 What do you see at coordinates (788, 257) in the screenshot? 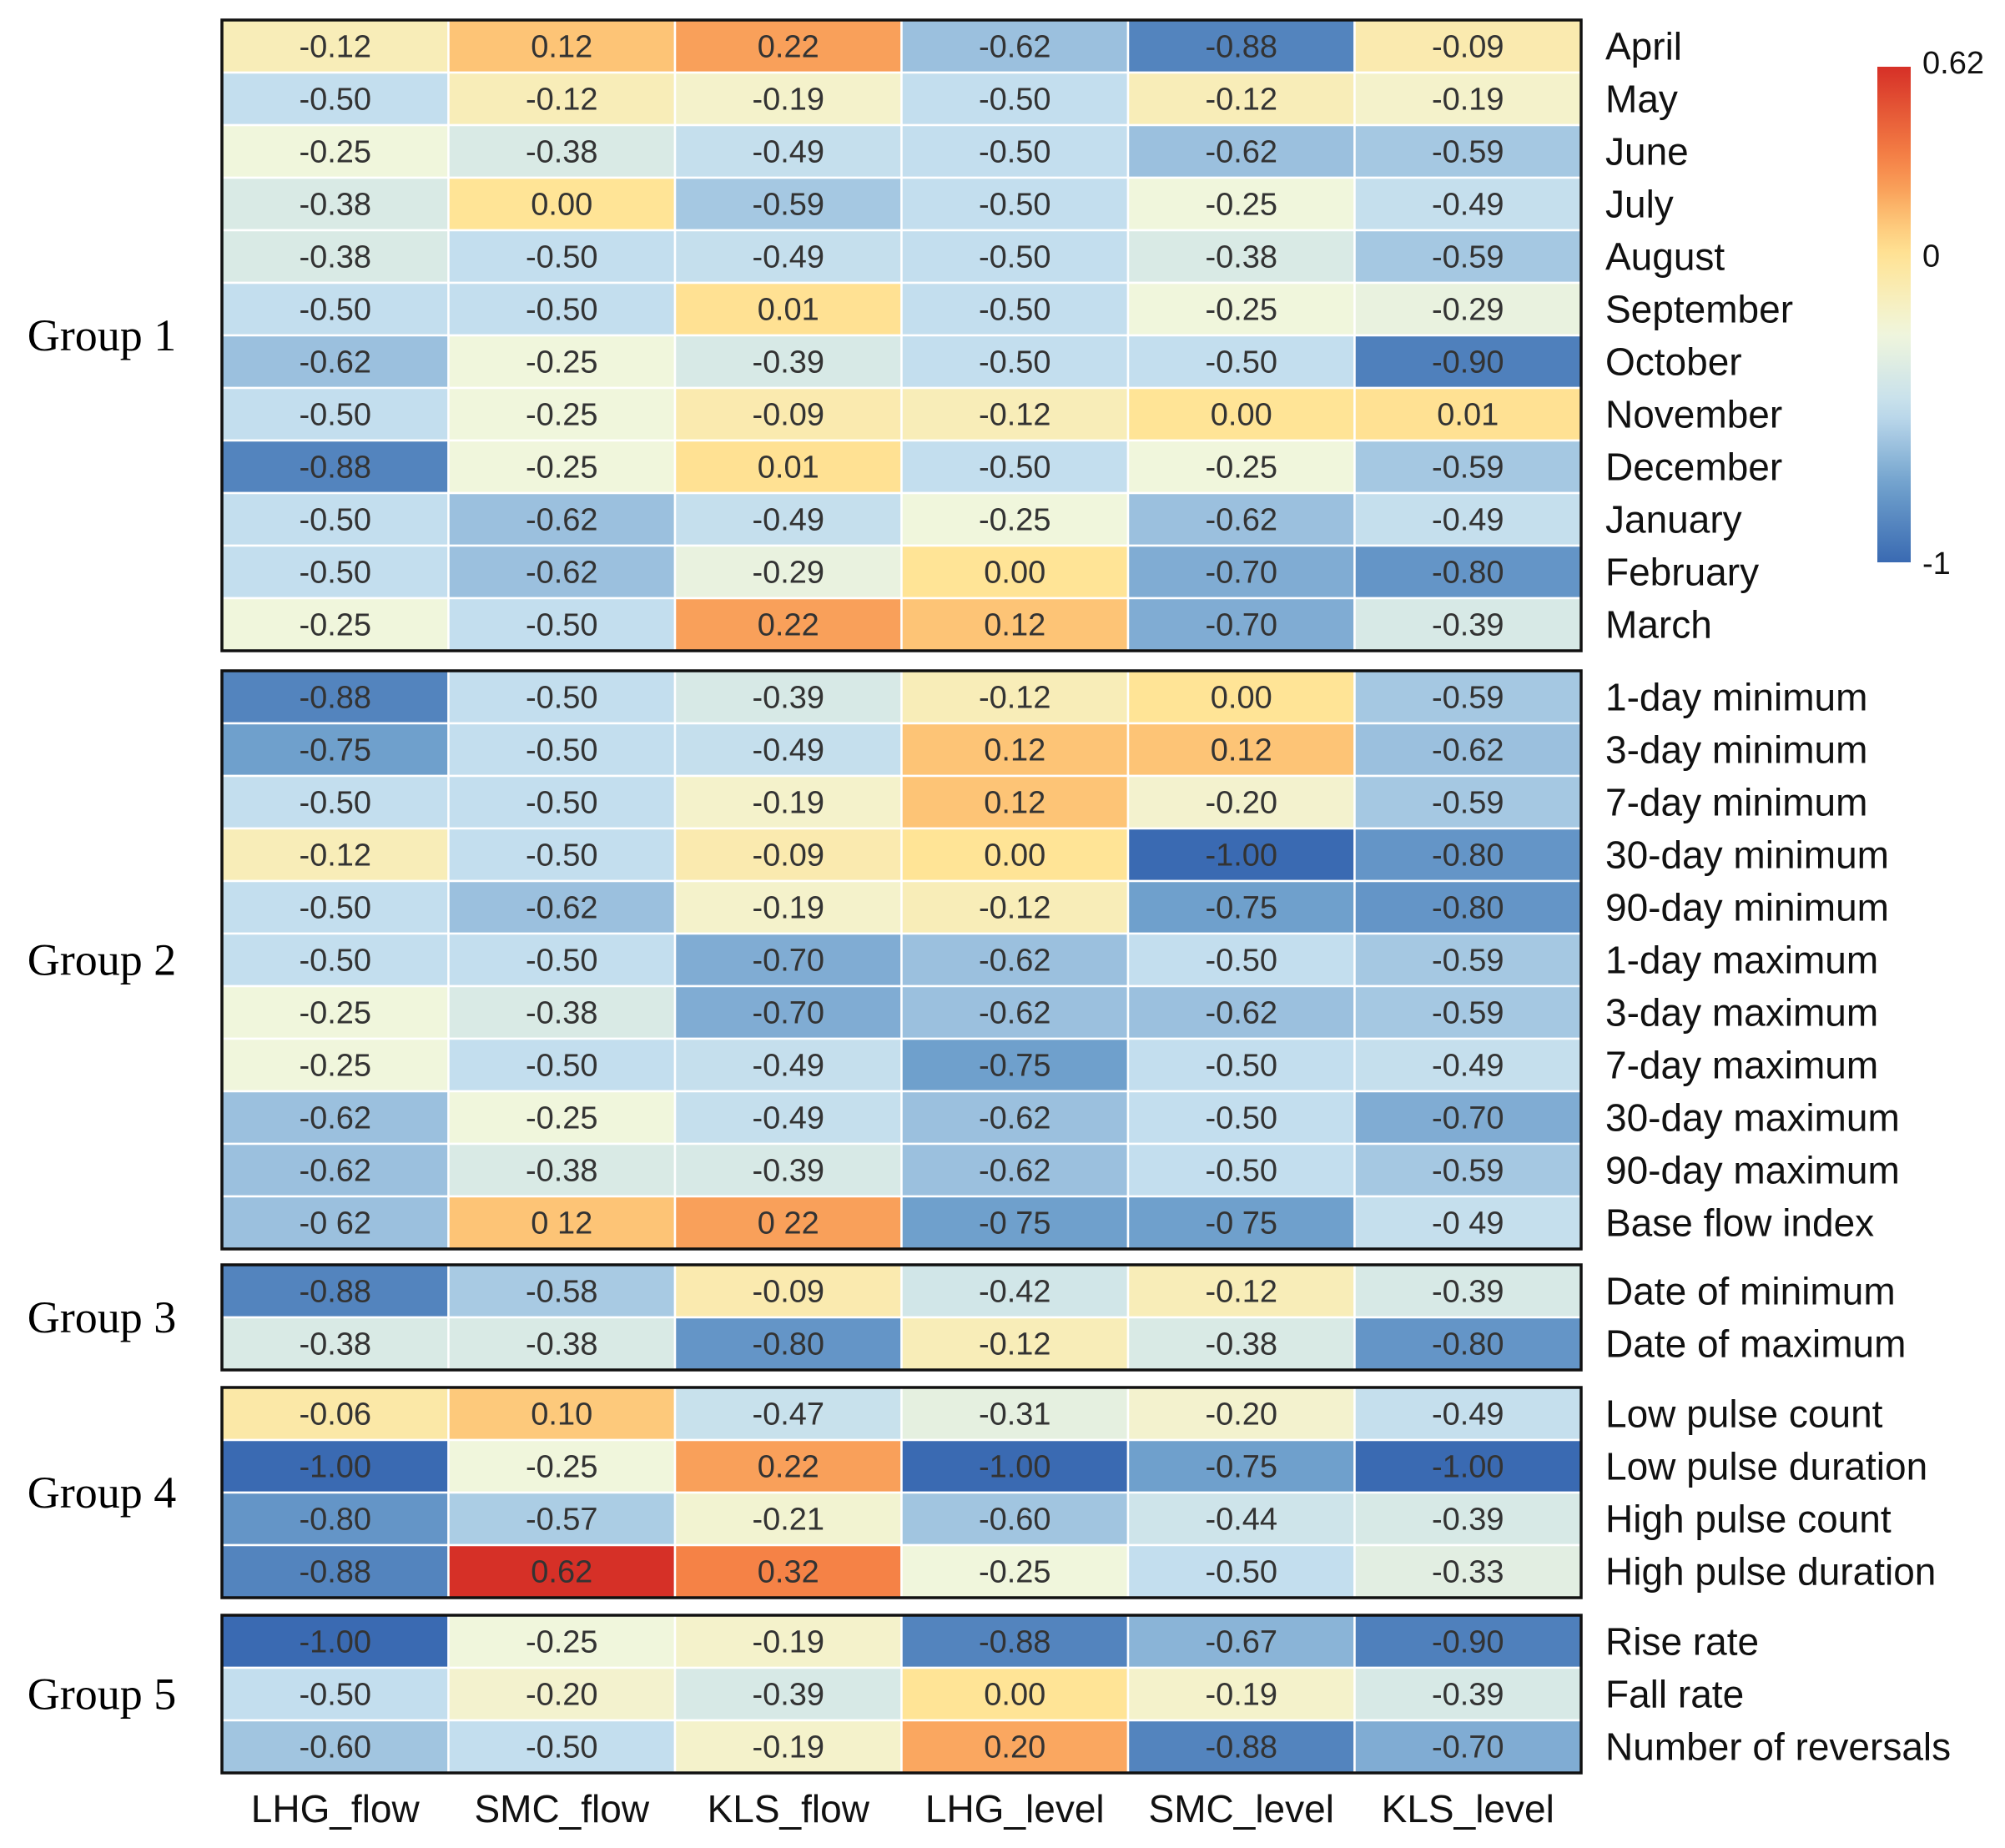
I see `cell-value-label: -0.49` at bounding box center [788, 257].